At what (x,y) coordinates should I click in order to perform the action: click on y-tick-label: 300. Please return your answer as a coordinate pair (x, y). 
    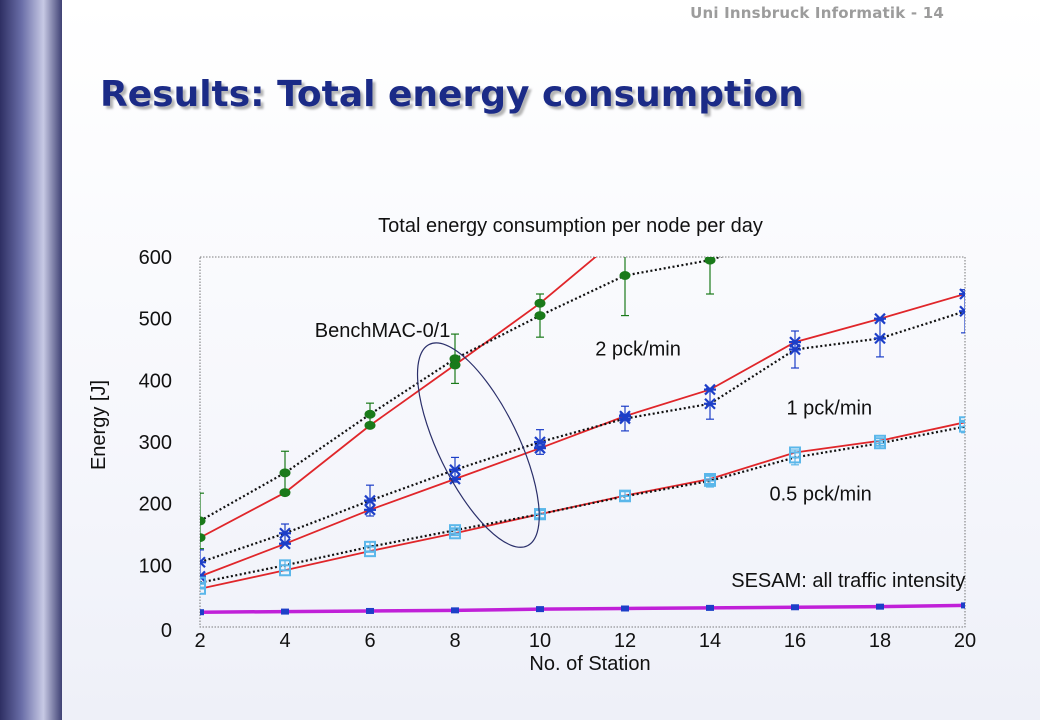
    Looking at the image, I should click on (155, 443).